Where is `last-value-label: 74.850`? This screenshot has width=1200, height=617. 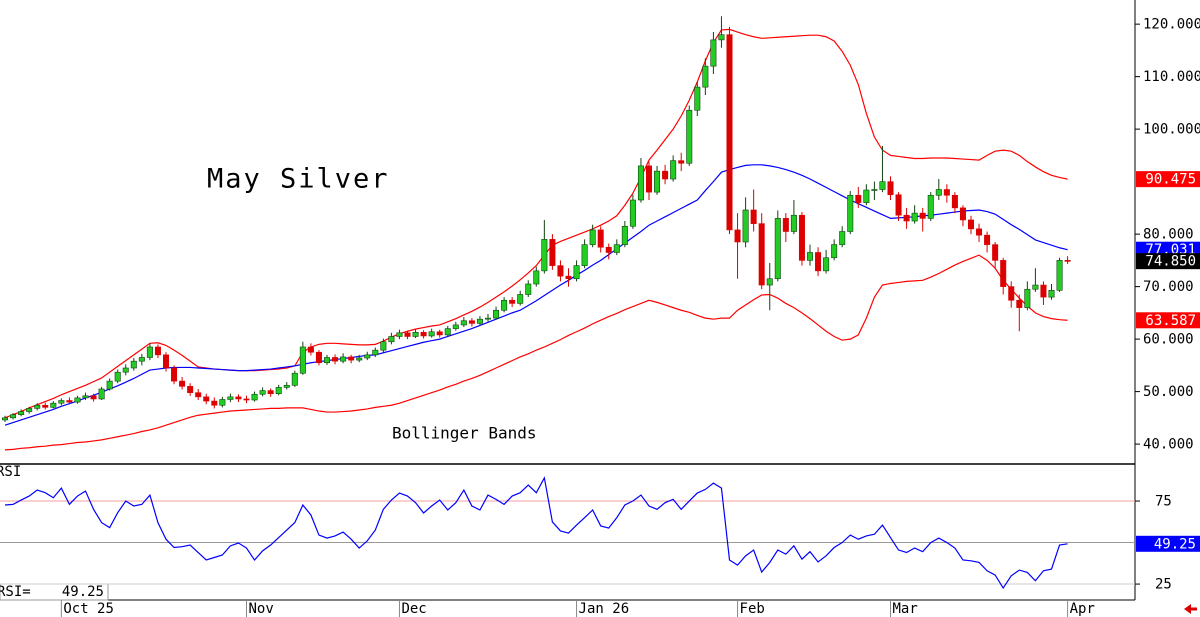 last-value-label: 74.850 is located at coordinates (1170, 262).